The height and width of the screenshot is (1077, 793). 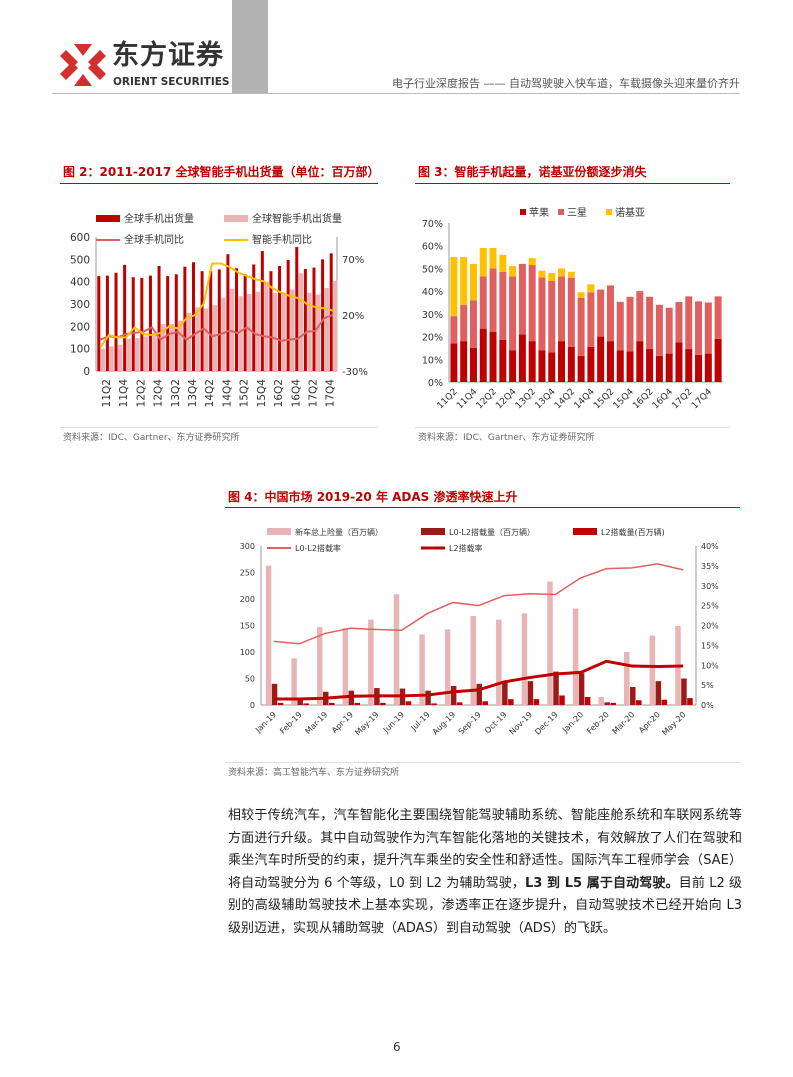 What do you see at coordinates (80, 238) in the screenshot?
I see `y-tick-label: 600` at bounding box center [80, 238].